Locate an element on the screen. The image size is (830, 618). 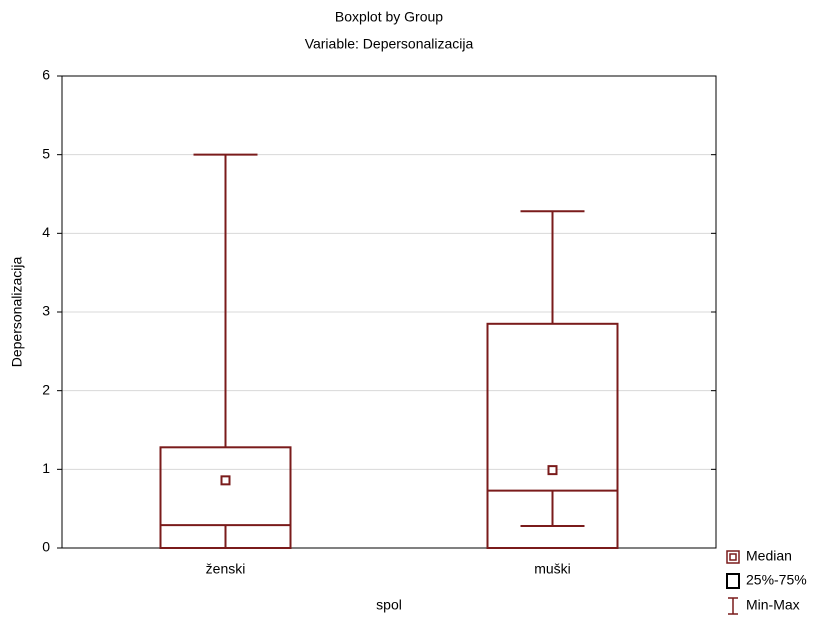
x-axis-label: spol is located at coordinates (389, 605).